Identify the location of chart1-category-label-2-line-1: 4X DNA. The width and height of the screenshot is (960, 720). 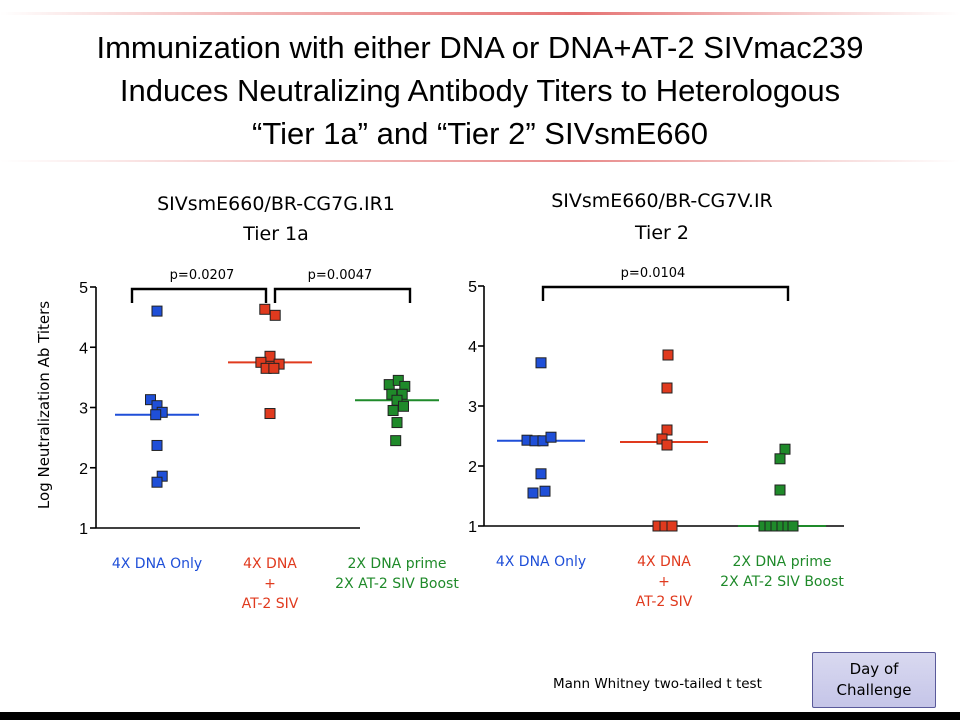
(270, 564).